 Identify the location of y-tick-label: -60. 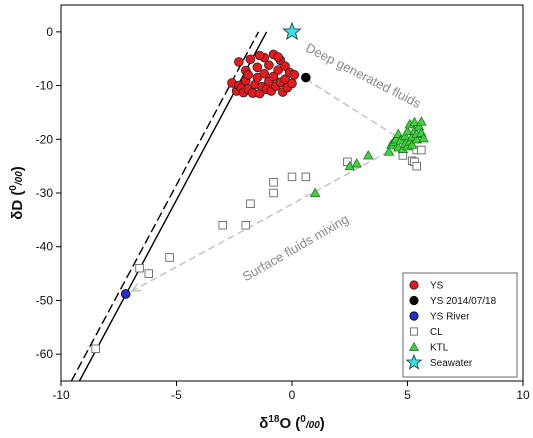
(45, 354).